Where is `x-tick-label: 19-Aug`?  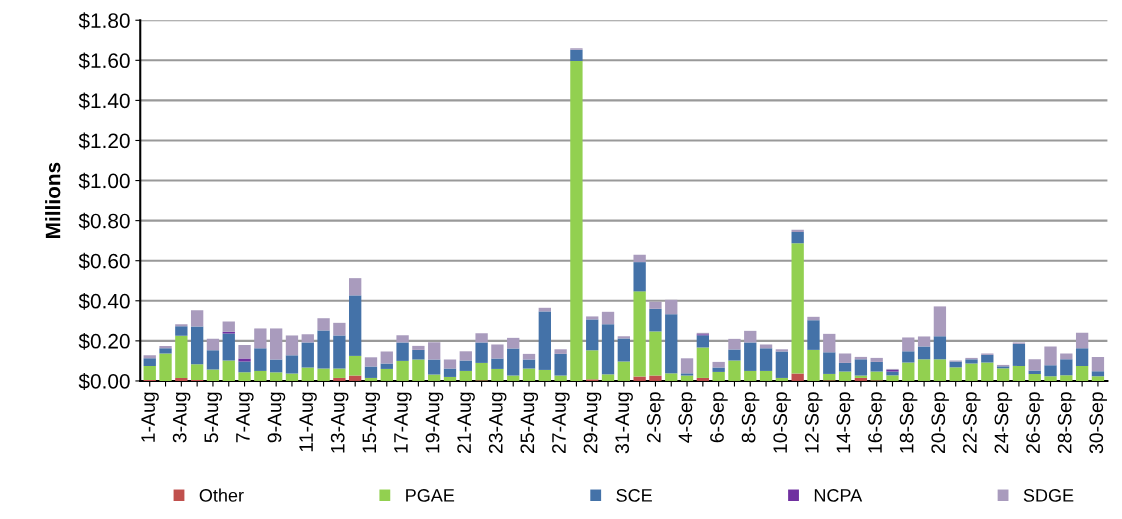
x-tick-label: 19-Aug is located at coordinates (434, 422).